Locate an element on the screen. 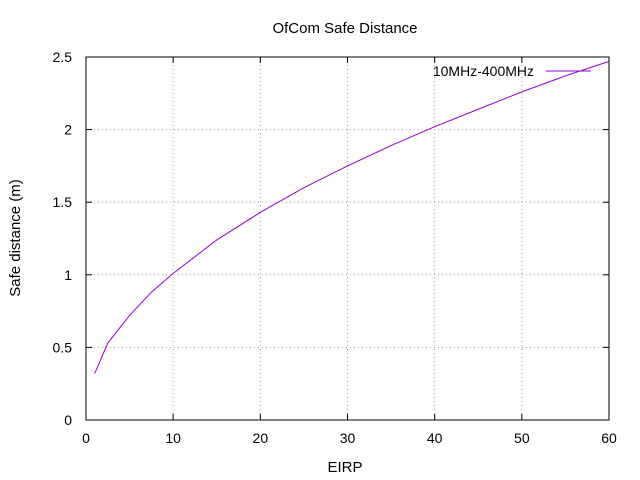 This screenshot has width=640, height=480. x-tick-labels: 0 10 20 30 40 50 60 is located at coordinates (349, 438).